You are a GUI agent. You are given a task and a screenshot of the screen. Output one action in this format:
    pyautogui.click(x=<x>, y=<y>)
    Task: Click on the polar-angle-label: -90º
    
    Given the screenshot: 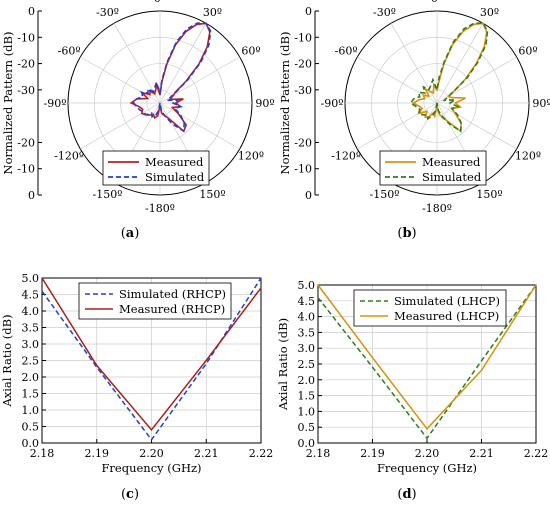 What is the action you would take?
    pyautogui.click(x=55, y=103)
    